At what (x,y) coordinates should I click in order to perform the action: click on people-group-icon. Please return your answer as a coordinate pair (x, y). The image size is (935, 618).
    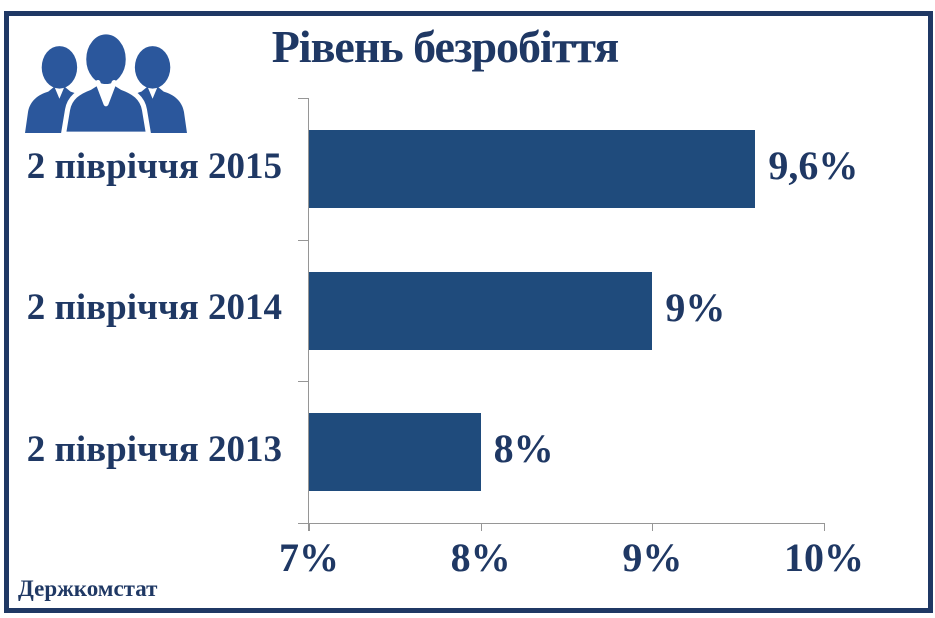
    Looking at the image, I should click on (106, 83).